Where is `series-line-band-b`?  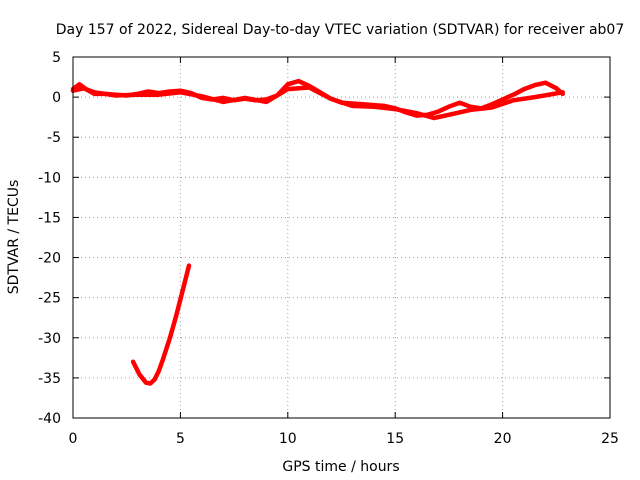 series-line-band-b is located at coordinates (317, 103).